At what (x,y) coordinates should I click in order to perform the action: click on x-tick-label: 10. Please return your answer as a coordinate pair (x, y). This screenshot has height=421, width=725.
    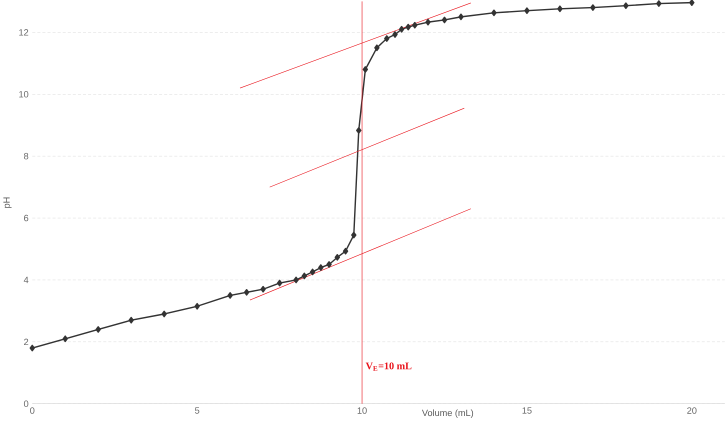
    Looking at the image, I should click on (362, 410).